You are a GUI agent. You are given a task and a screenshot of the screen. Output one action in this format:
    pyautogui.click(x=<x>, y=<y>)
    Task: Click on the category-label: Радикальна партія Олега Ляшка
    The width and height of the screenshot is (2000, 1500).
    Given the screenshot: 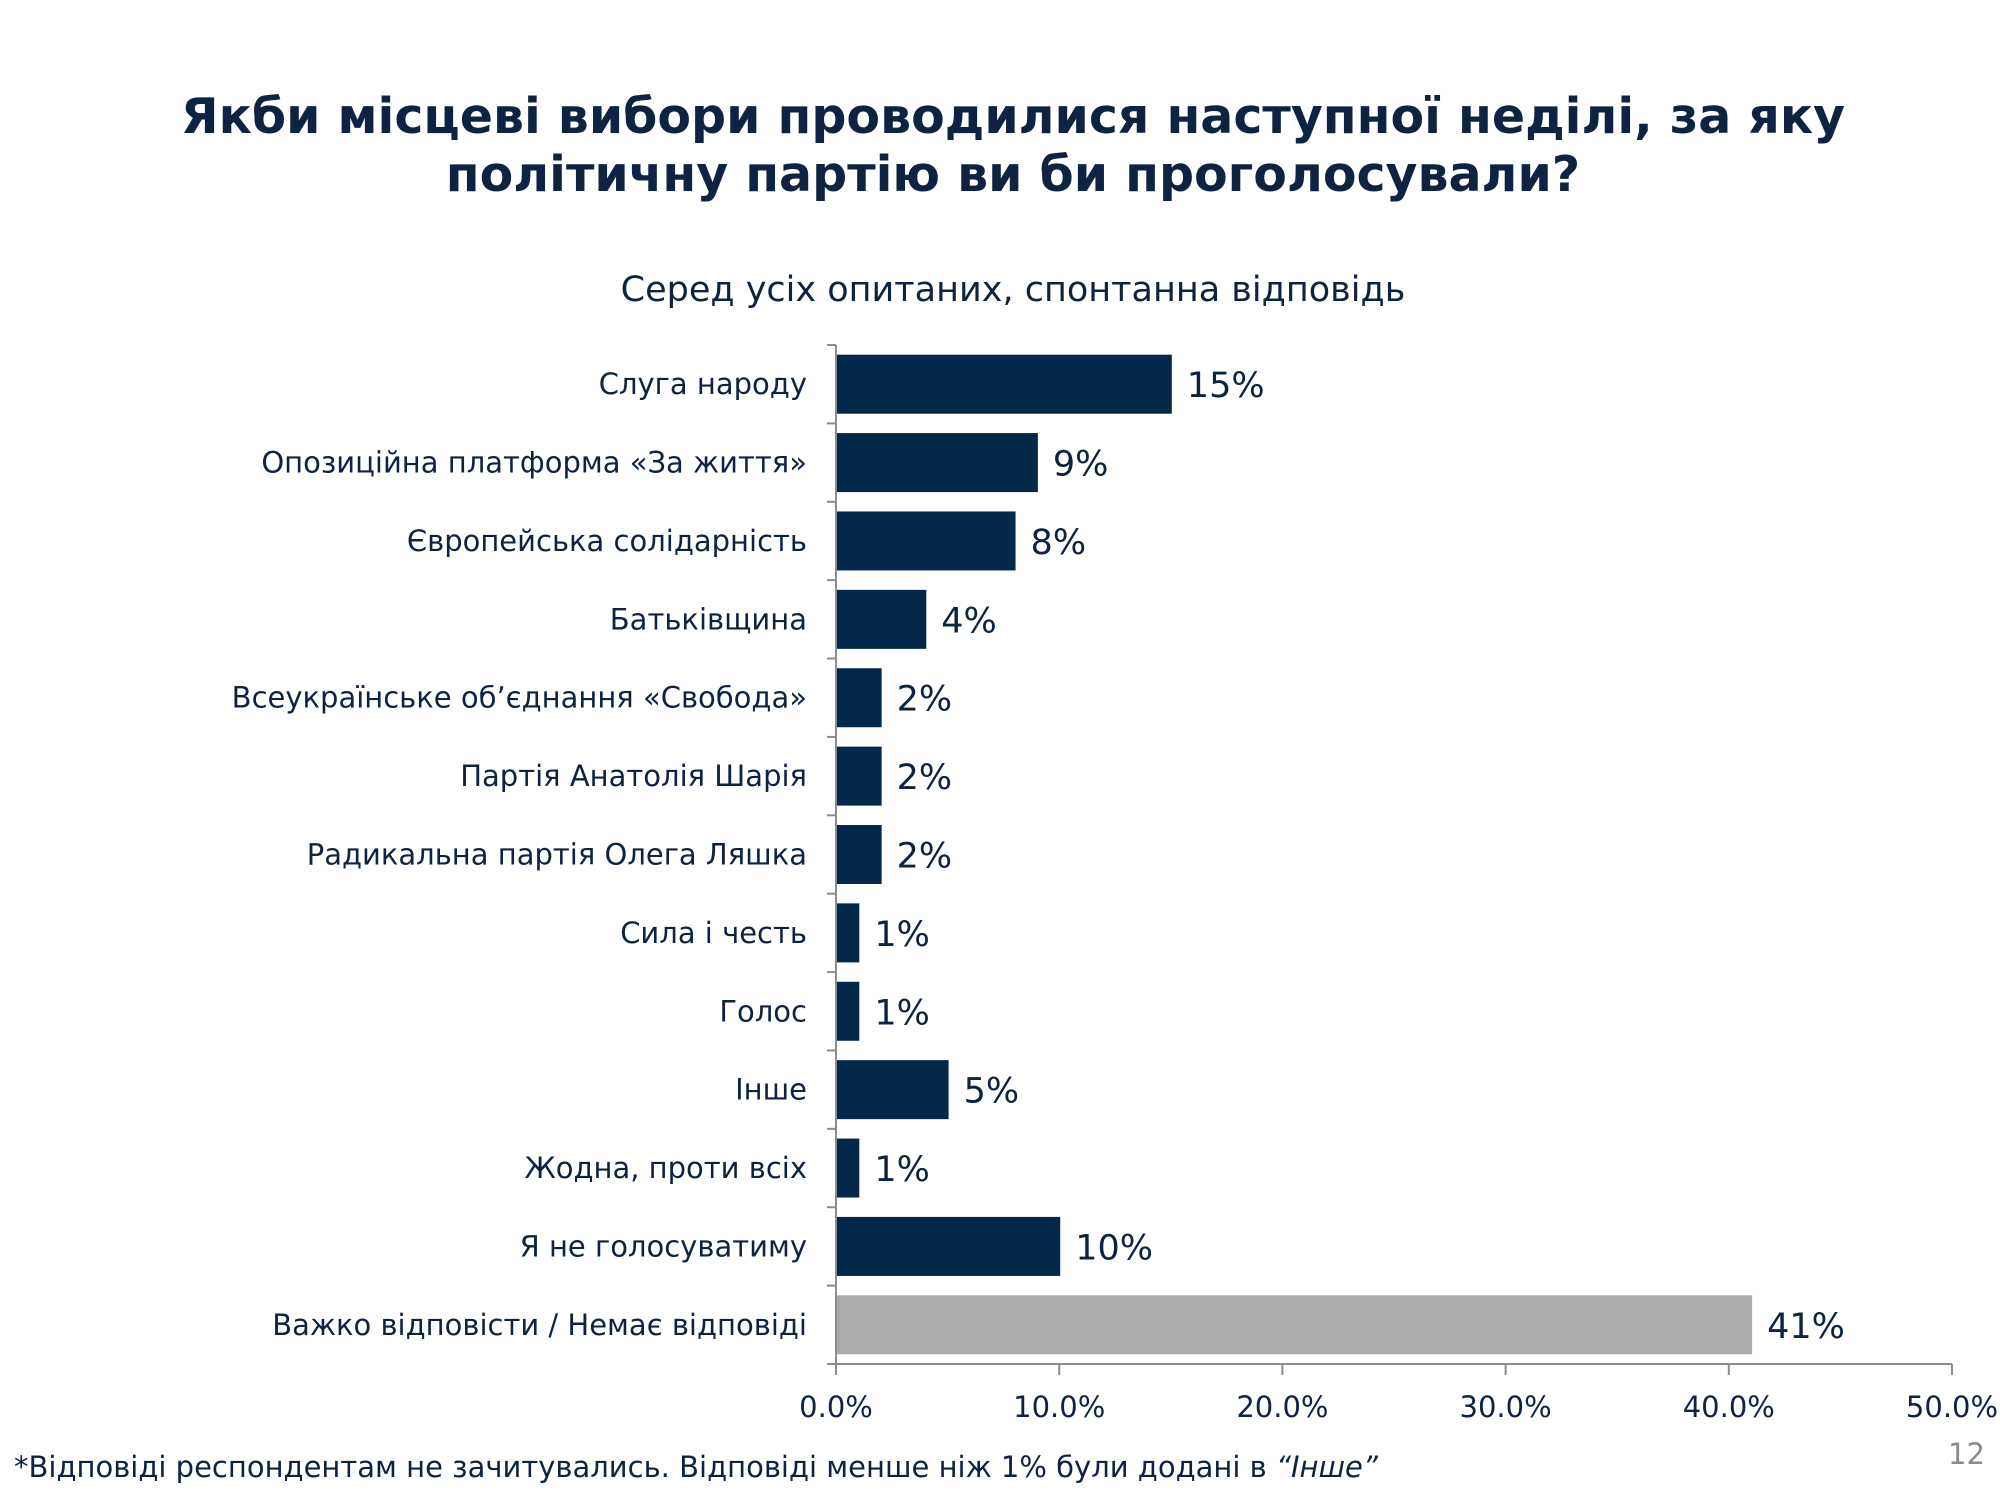 What is the action you would take?
    pyautogui.click(x=557, y=855)
    